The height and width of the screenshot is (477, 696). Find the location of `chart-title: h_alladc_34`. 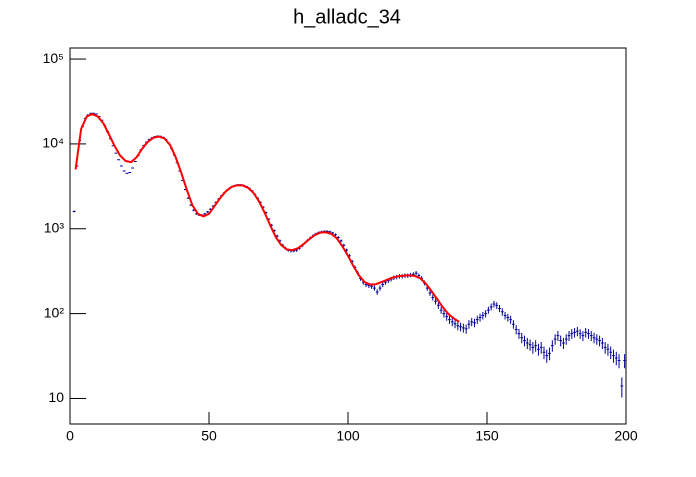

chart-title: h_alladc_34 is located at coordinates (347, 17).